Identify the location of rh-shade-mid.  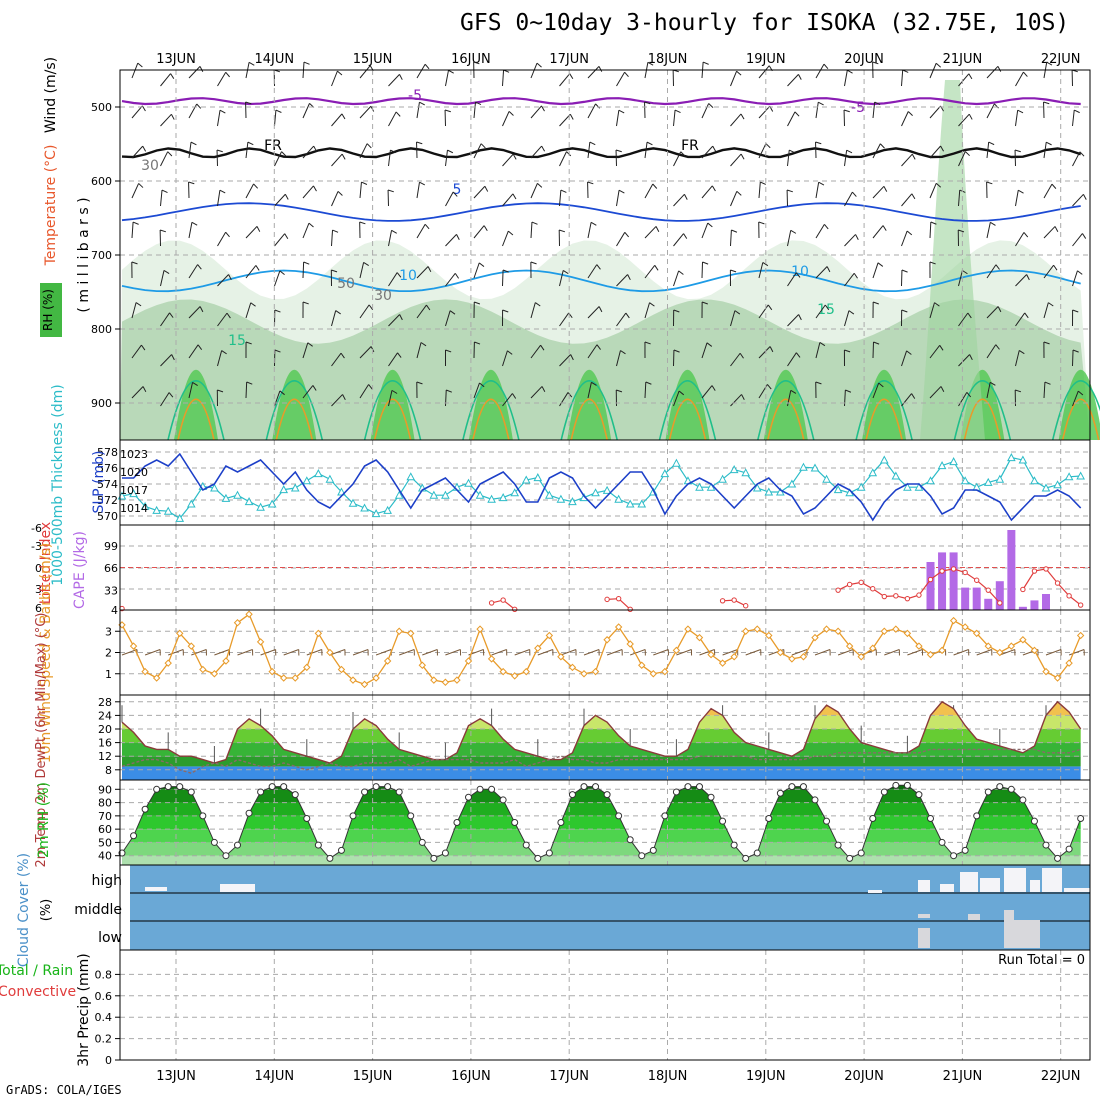
(605, 369).